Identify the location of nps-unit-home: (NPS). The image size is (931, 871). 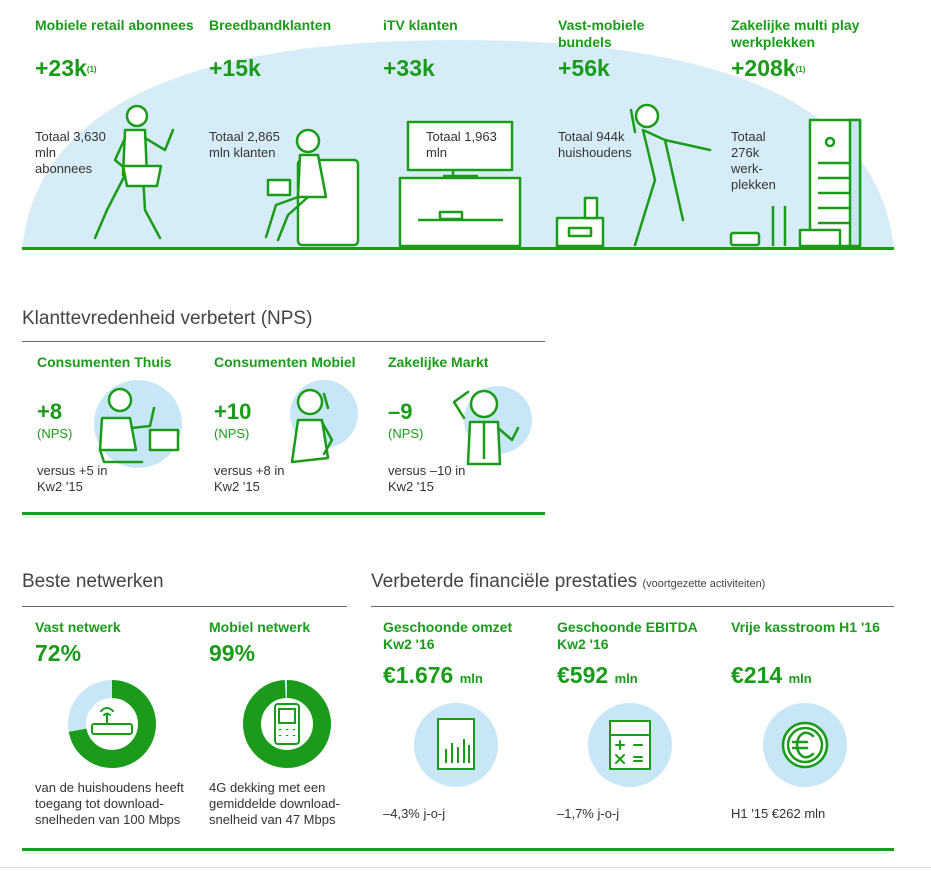
(55, 433).